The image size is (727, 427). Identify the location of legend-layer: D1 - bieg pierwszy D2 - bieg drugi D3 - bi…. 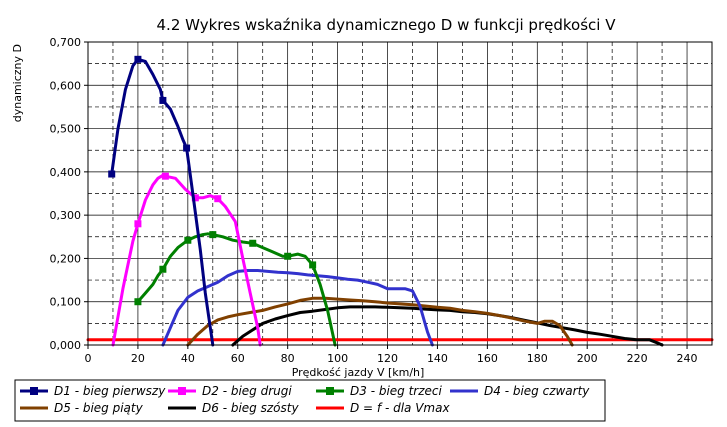
(305, 399).